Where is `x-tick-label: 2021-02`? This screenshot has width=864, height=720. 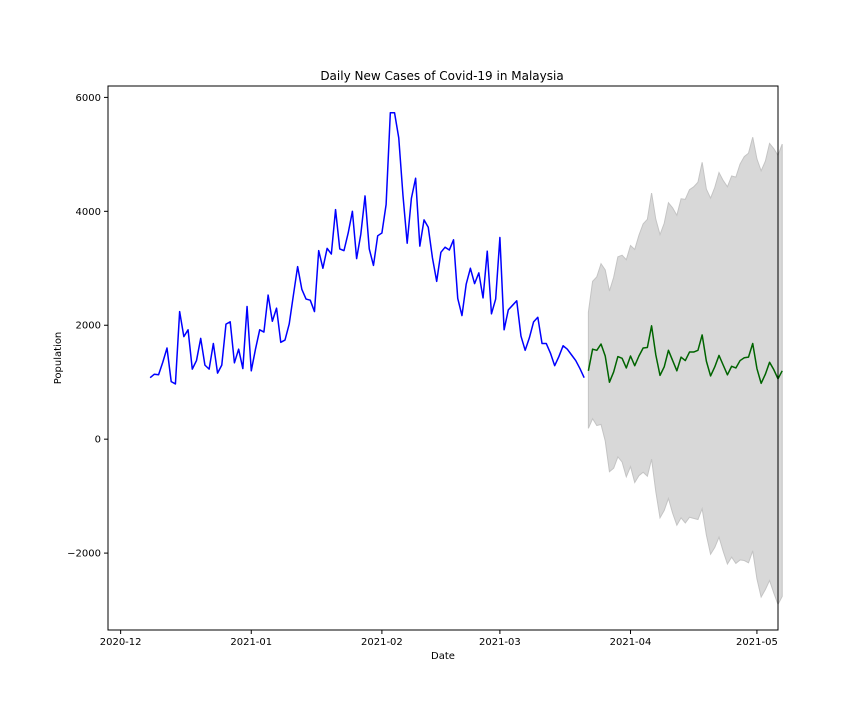
x-tick-label: 2021-02 is located at coordinates (382, 642).